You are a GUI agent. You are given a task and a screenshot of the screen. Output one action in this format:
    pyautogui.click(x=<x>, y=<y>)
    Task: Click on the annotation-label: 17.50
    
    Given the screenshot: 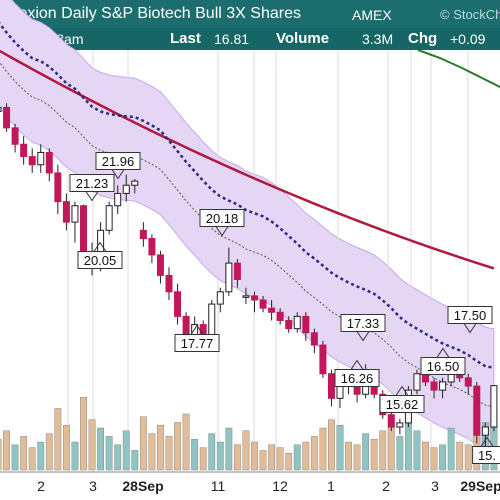 What is the action you would take?
    pyautogui.click(x=470, y=315)
    